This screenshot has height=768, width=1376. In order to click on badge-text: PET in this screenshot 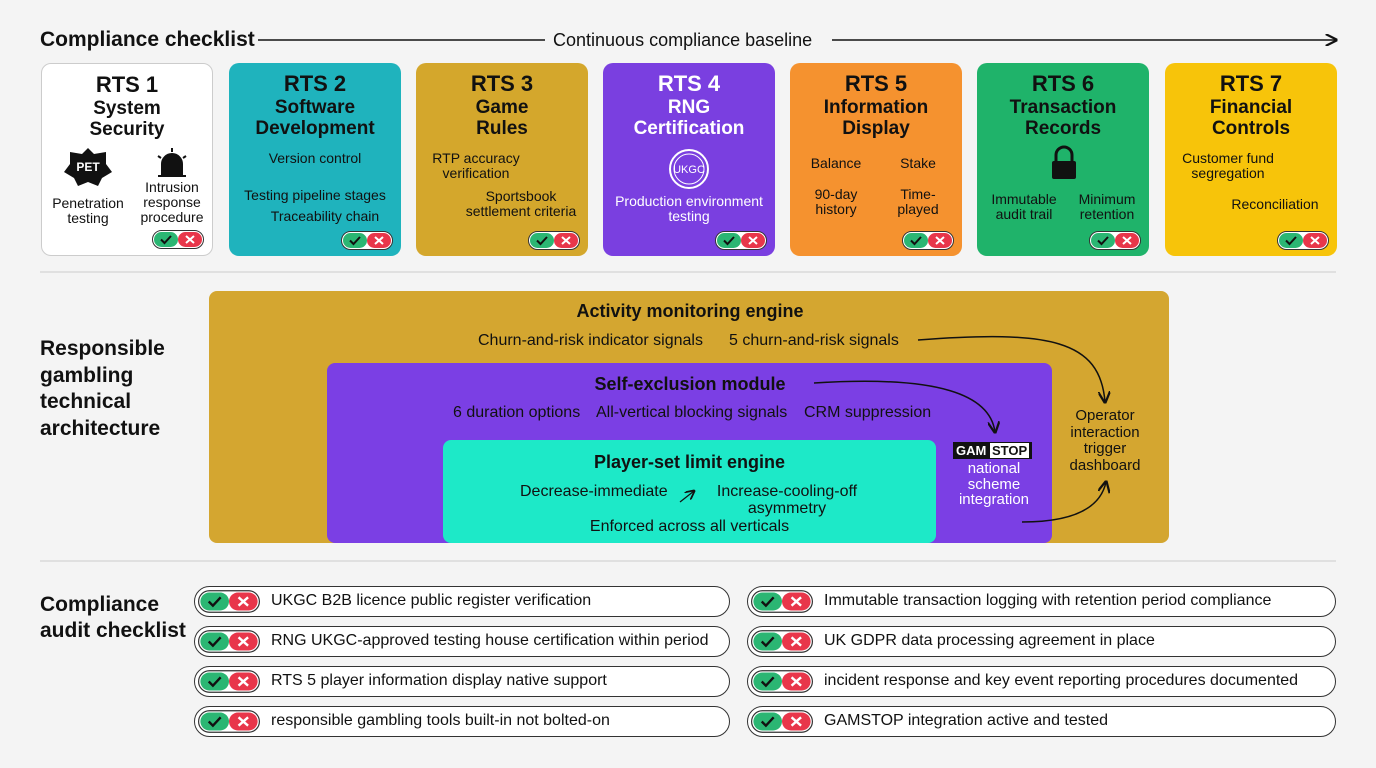, I will do `click(88, 167)`.